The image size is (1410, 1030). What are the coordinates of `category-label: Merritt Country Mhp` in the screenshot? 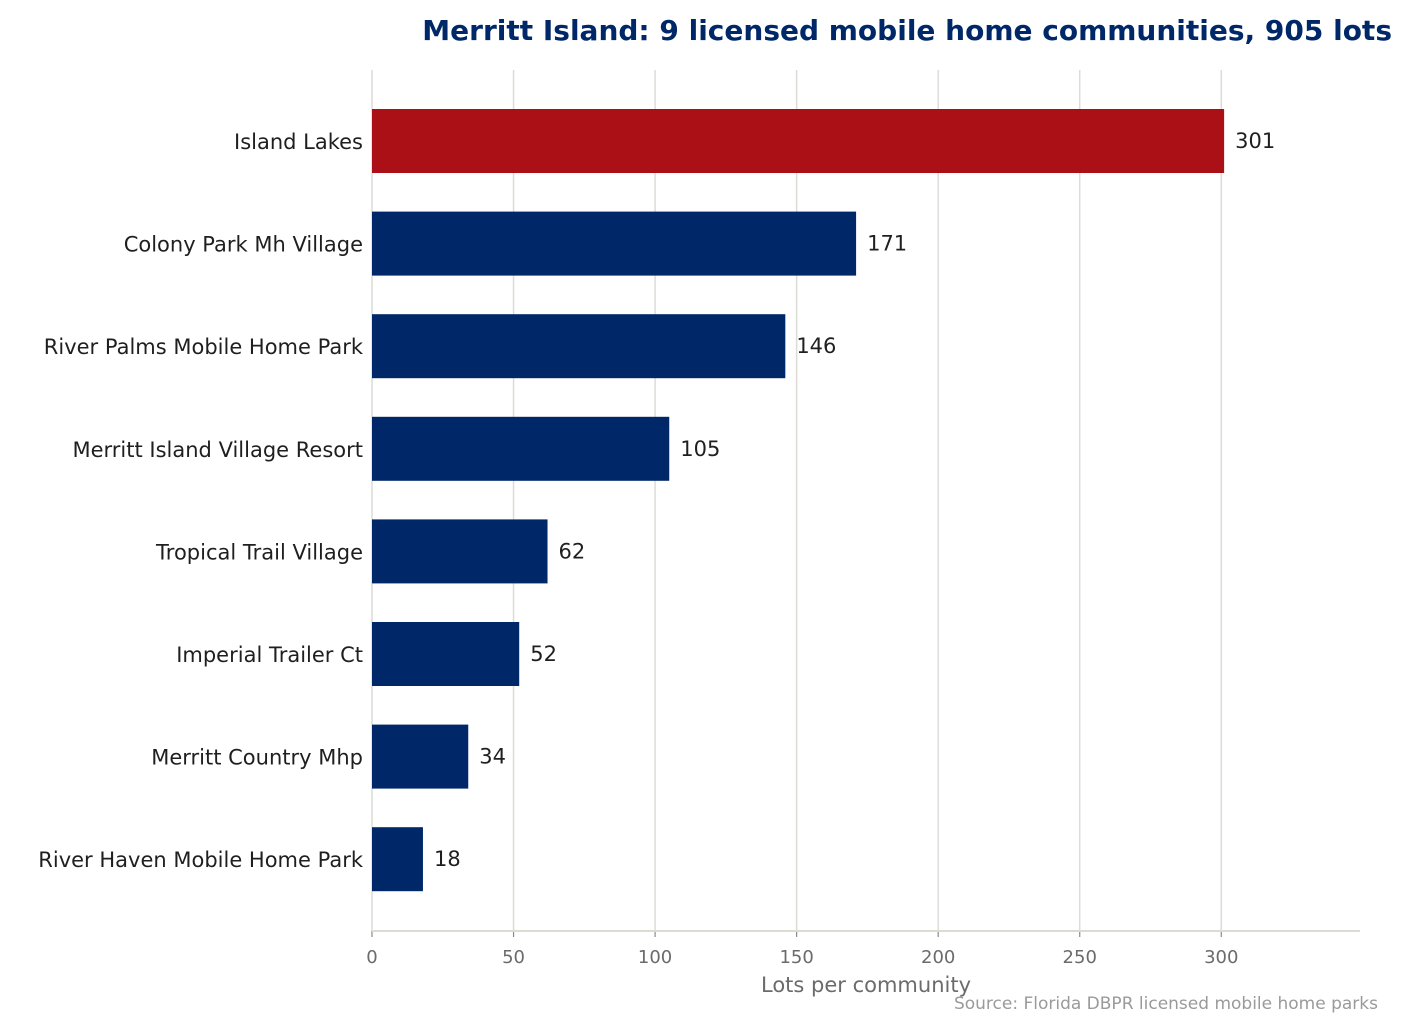 It's located at (257, 758).